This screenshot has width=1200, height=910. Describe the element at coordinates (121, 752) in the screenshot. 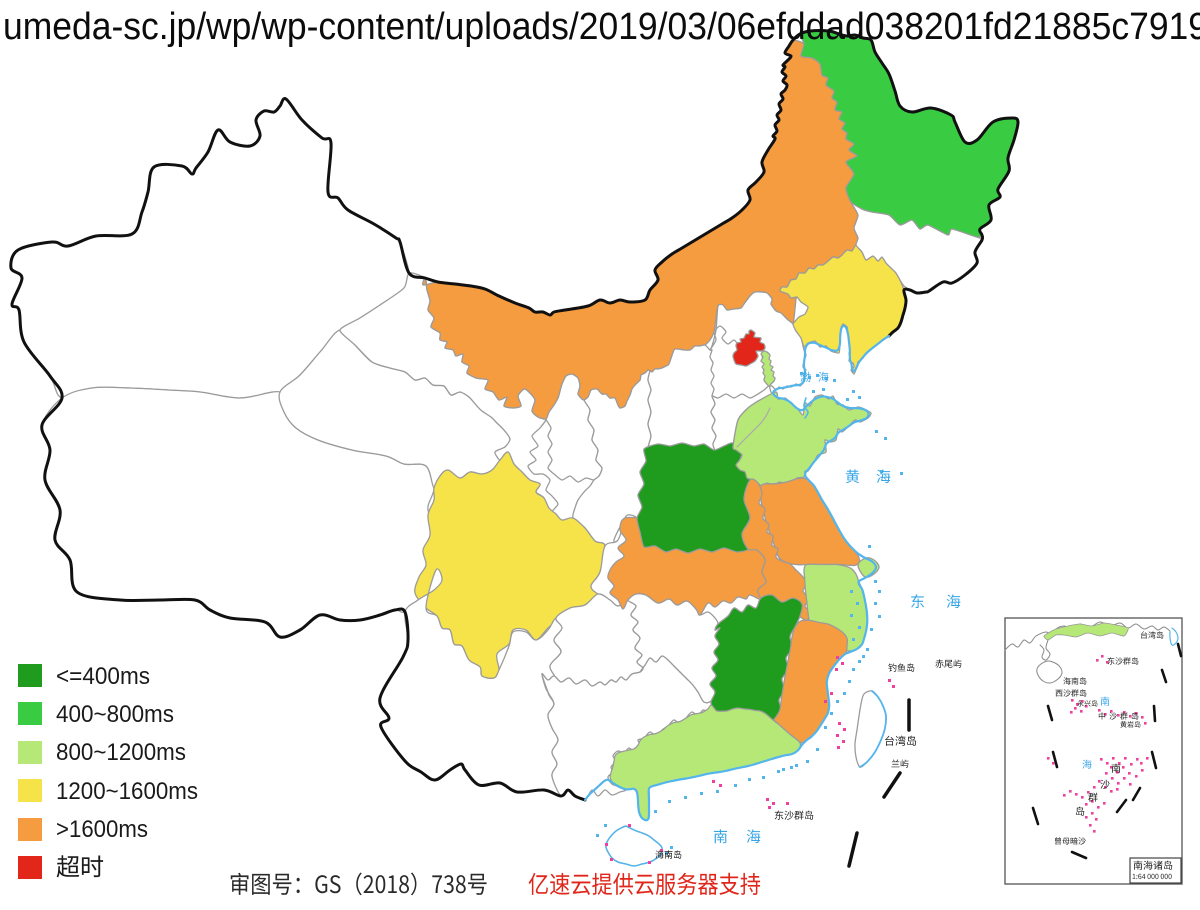

I see `svg-text: 800~1200ms` at that location.